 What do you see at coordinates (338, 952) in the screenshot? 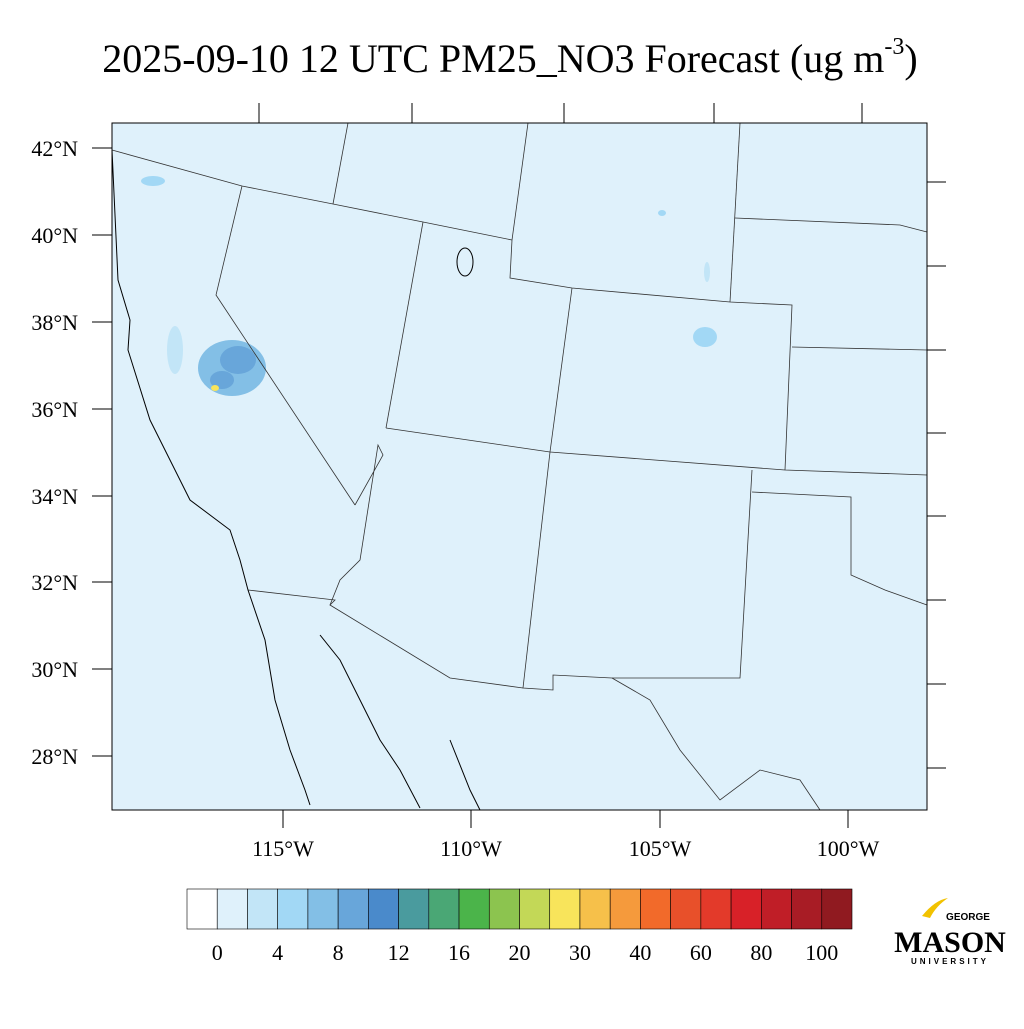
I see `colorbar-label: 8` at bounding box center [338, 952].